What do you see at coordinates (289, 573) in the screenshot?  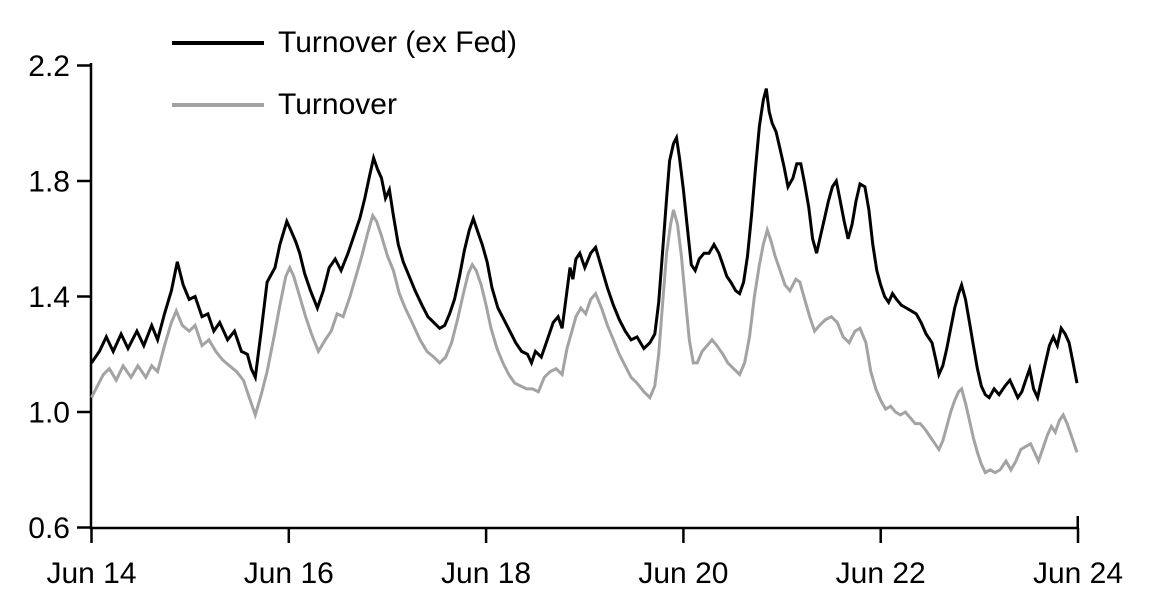 I see `svg-text: Jun 16` at bounding box center [289, 573].